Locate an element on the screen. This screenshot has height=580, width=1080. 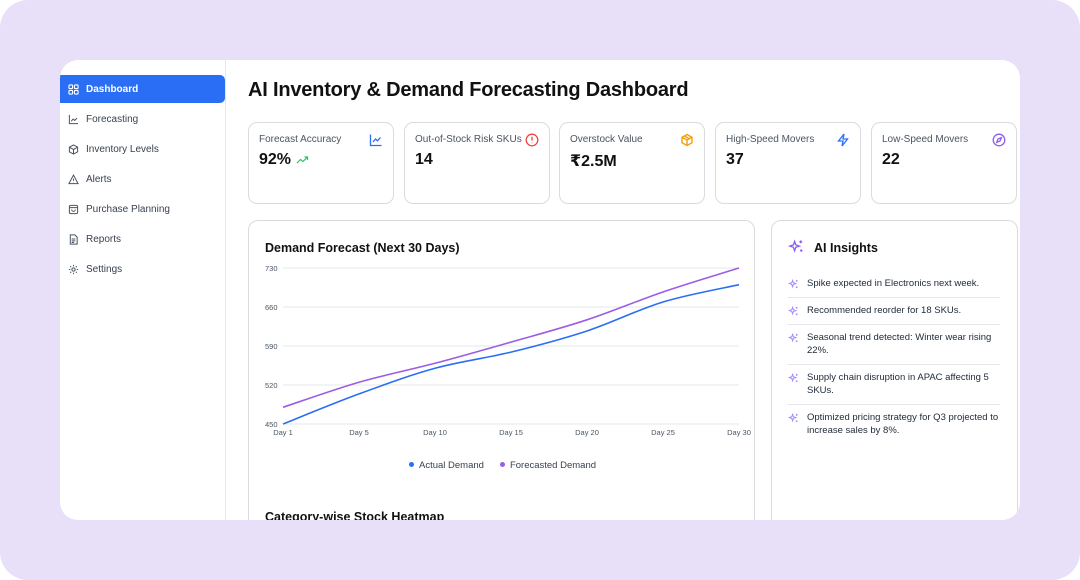
stat-label: High-Speed Movers is located at coordinates (770, 139).